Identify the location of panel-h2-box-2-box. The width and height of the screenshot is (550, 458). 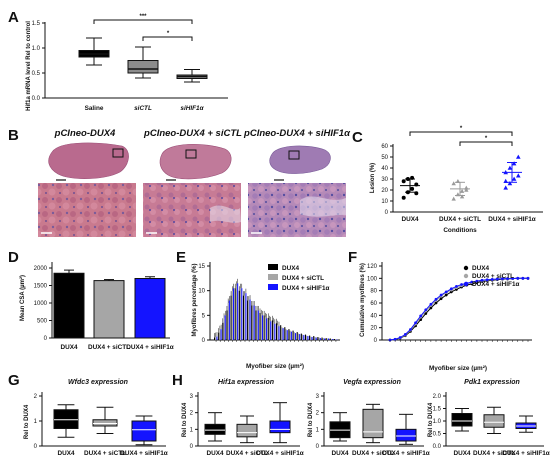
(406, 435).